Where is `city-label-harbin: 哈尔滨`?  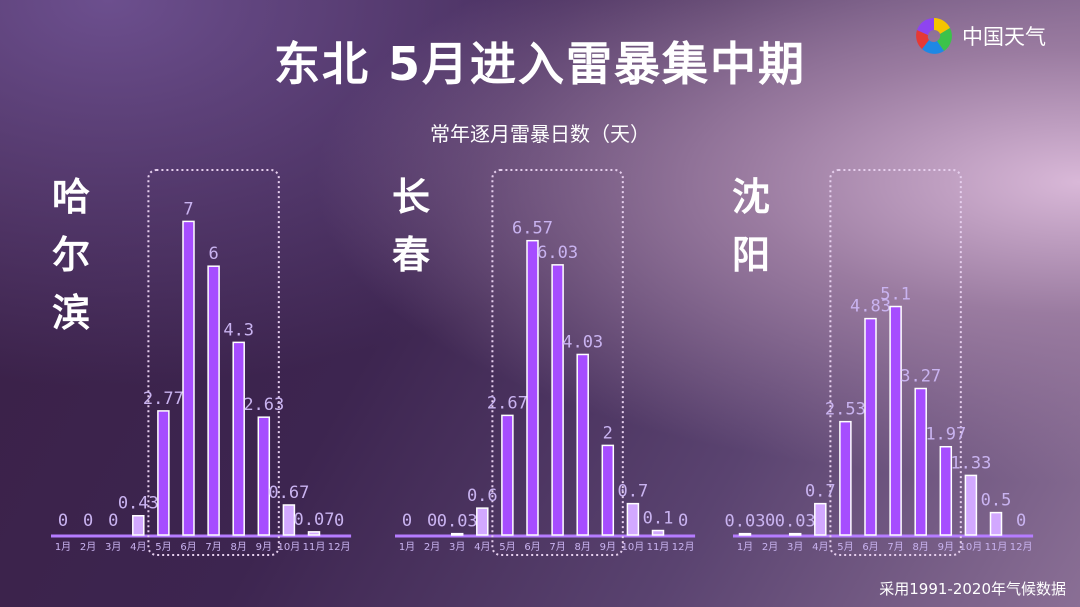
city-label-harbin: 哈尔滨 is located at coordinates (71, 255).